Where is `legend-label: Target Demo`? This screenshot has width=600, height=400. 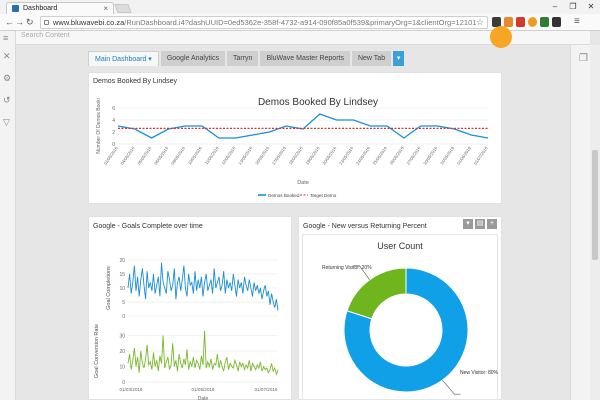
legend-label: Target Demo is located at coordinates (323, 195).